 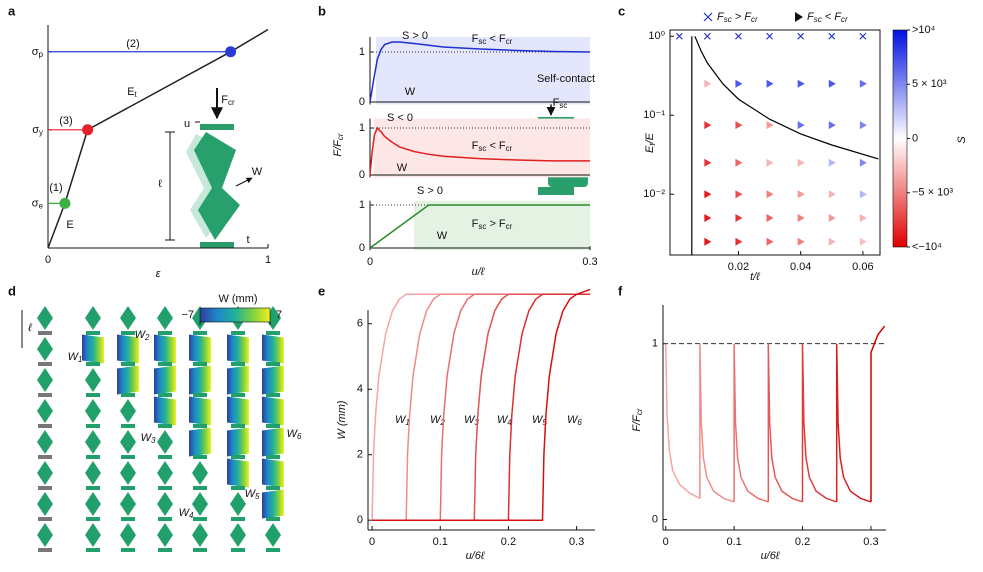 I want to click on y-axis-label: W (mm), so click(x=342, y=419).